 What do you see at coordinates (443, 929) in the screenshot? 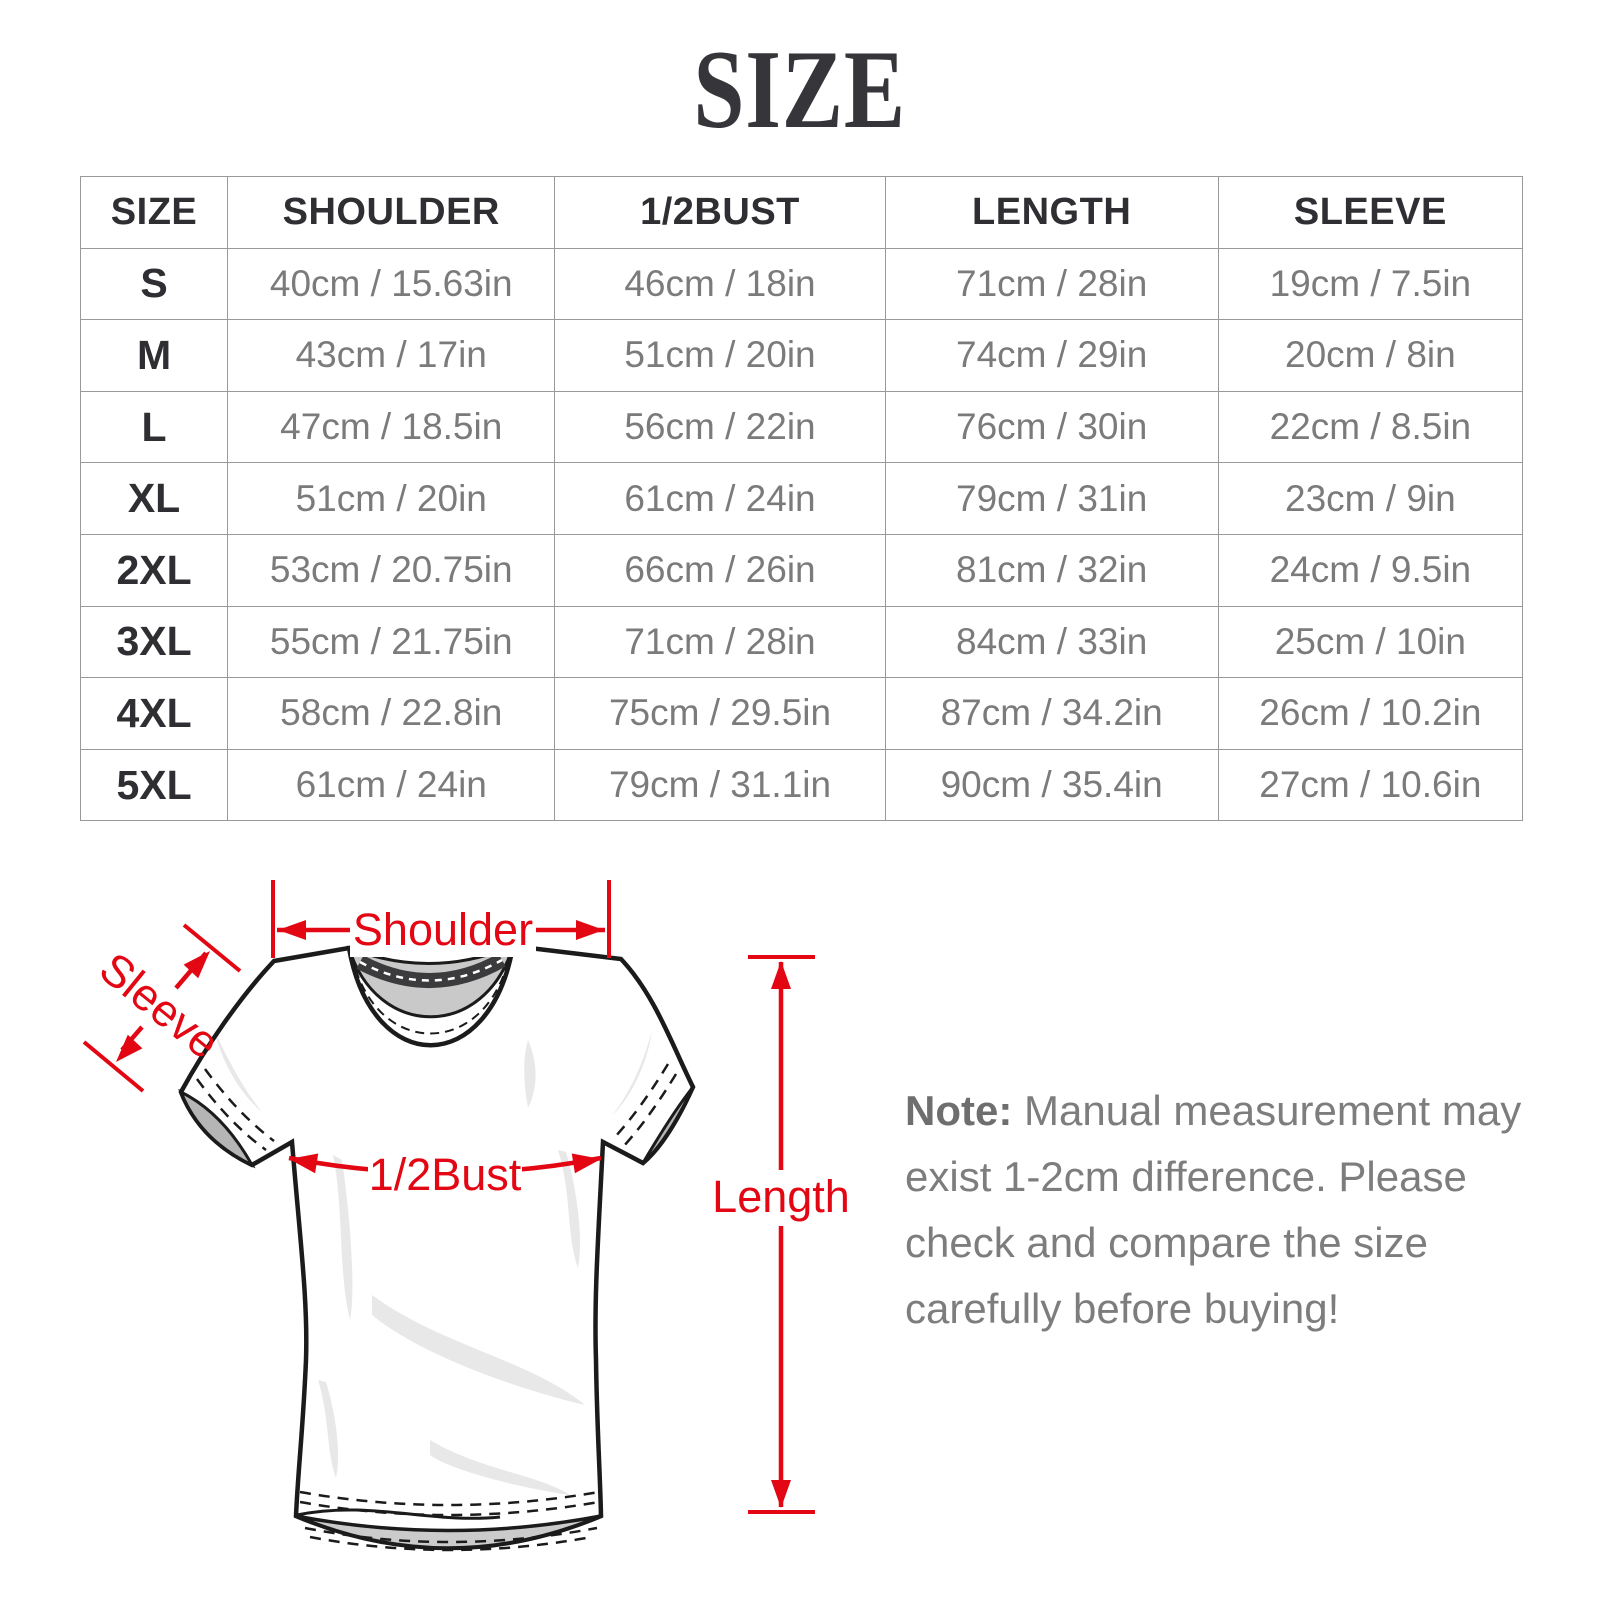
I see `shoulder-label: Shoulder` at bounding box center [443, 929].